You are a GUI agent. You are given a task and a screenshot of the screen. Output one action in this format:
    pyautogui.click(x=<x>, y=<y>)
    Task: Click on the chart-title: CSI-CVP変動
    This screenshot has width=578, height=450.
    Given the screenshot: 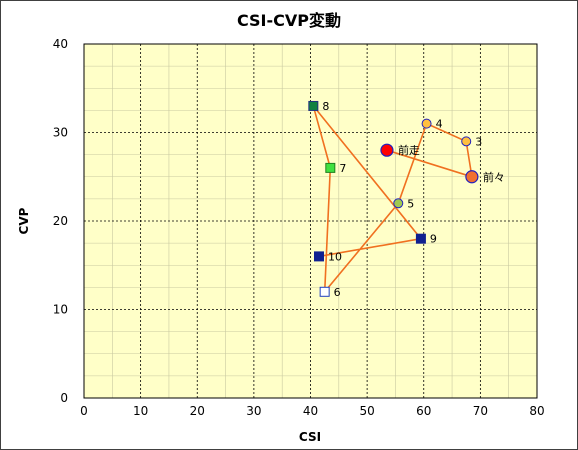 What is the action you would take?
    pyautogui.click(x=289, y=20)
    